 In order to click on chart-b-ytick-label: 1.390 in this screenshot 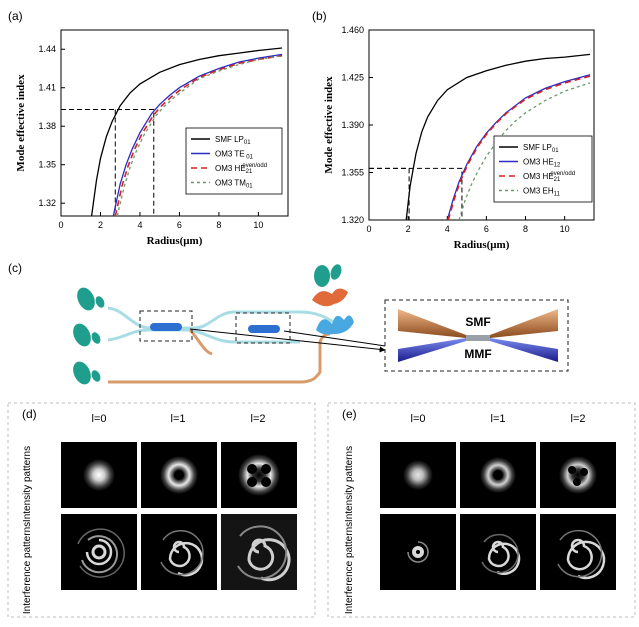, I will do `click(352, 125)`.